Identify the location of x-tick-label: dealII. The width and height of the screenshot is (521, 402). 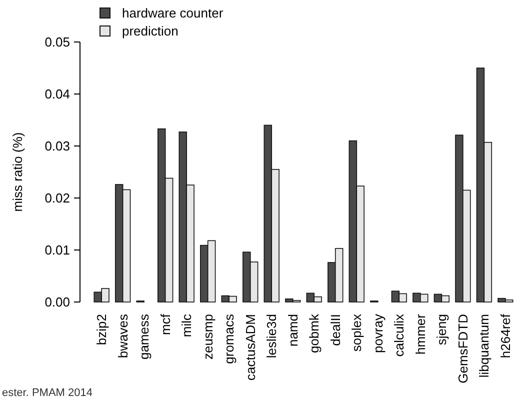
(335, 330).